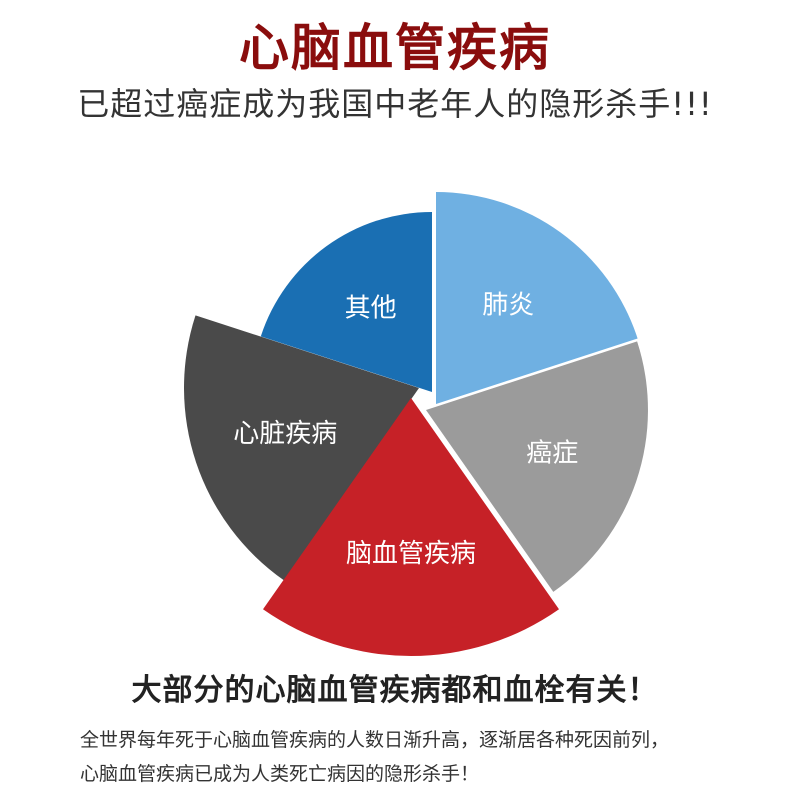 Image resolution: width=790 pixels, height=801 pixels. Describe the element at coordinates (395, 104) in the screenshot. I see `page-subtitle: 已超过癌症成为我国中老年人的隐形杀手!!!` at that location.